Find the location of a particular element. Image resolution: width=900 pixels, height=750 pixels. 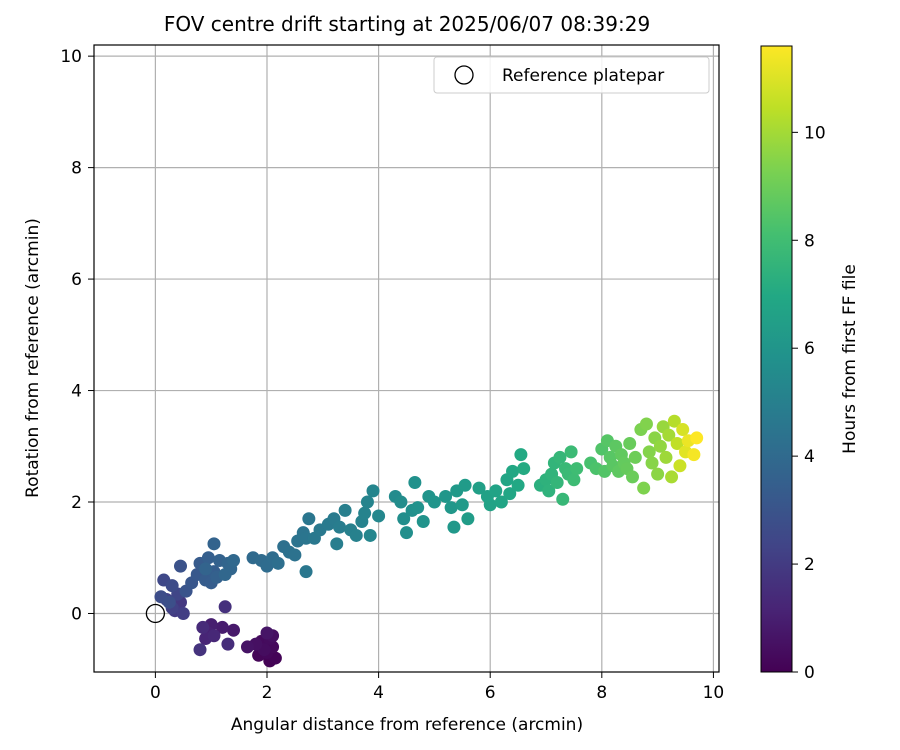

legend-box is located at coordinates (571, 75).